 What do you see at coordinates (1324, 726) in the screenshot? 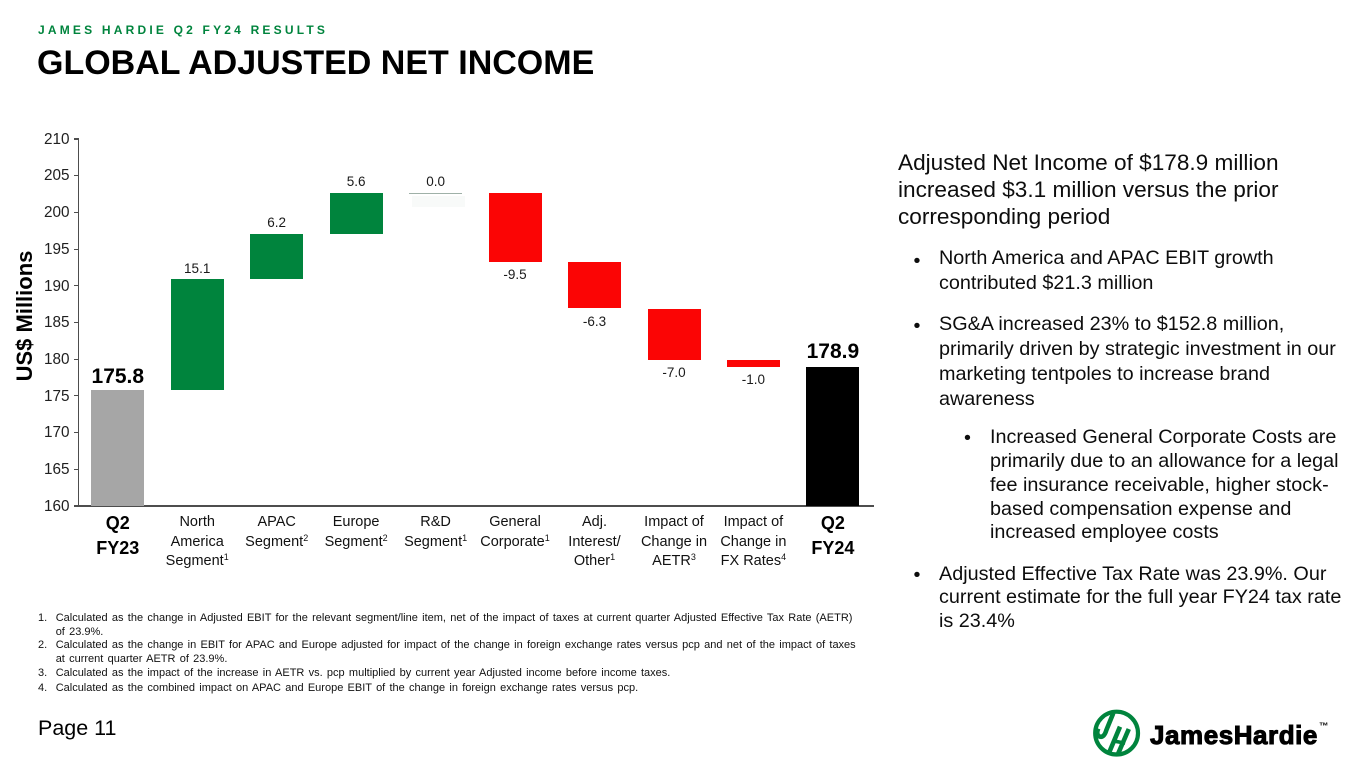
I see `svg-text: ™` at bounding box center [1324, 726].